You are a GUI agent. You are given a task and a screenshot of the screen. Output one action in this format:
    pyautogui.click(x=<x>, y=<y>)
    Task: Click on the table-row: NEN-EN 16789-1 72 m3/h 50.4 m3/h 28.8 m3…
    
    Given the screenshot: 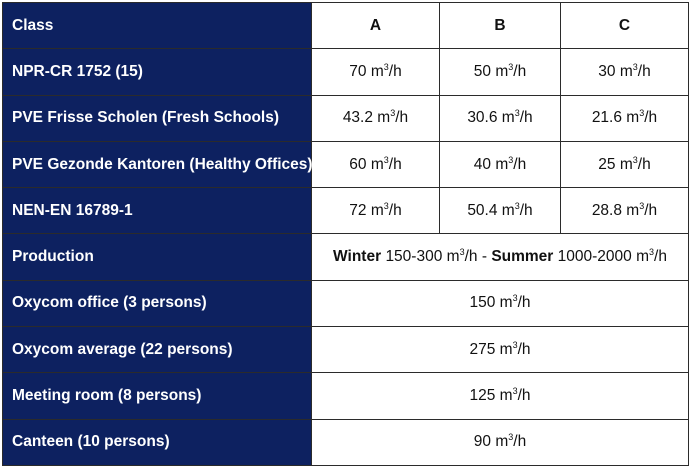 What is the action you would take?
    pyautogui.click(x=345, y=211)
    